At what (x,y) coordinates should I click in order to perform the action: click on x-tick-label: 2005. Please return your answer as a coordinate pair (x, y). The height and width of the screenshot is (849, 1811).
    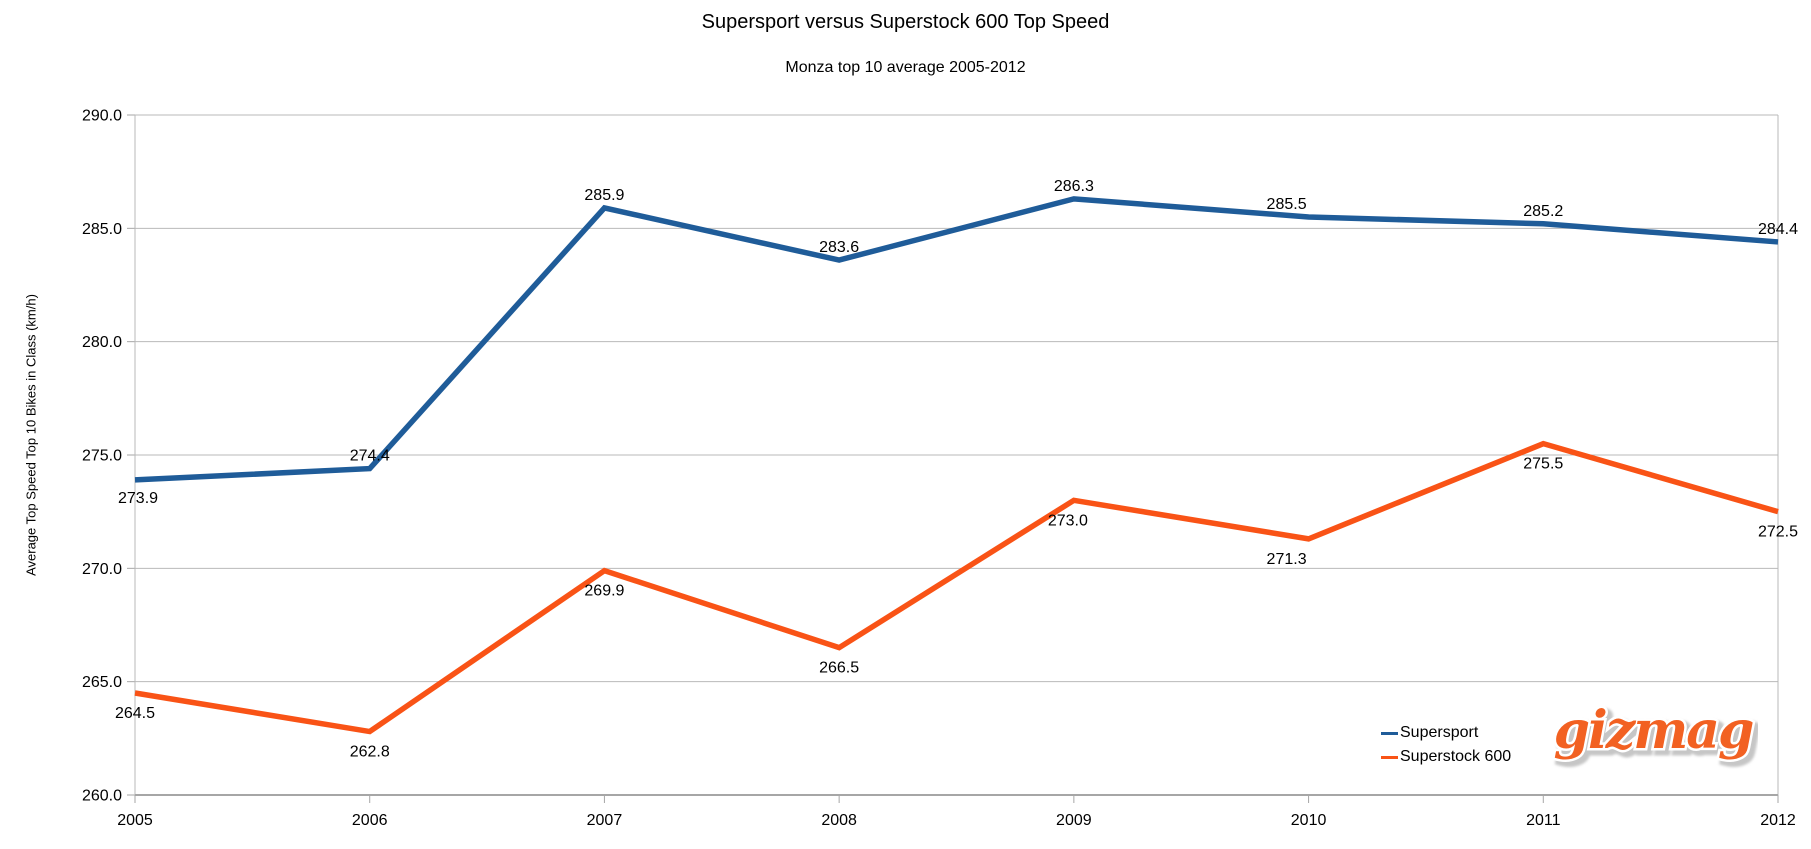
    Looking at the image, I should click on (135, 820).